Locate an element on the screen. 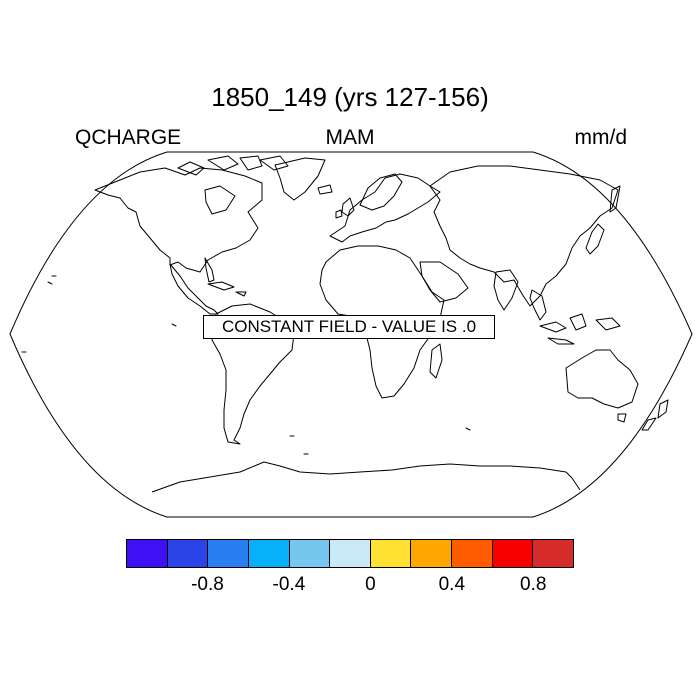 This screenshot has height=700, width=700. arctic-islands is located at coordinates (233, 165).